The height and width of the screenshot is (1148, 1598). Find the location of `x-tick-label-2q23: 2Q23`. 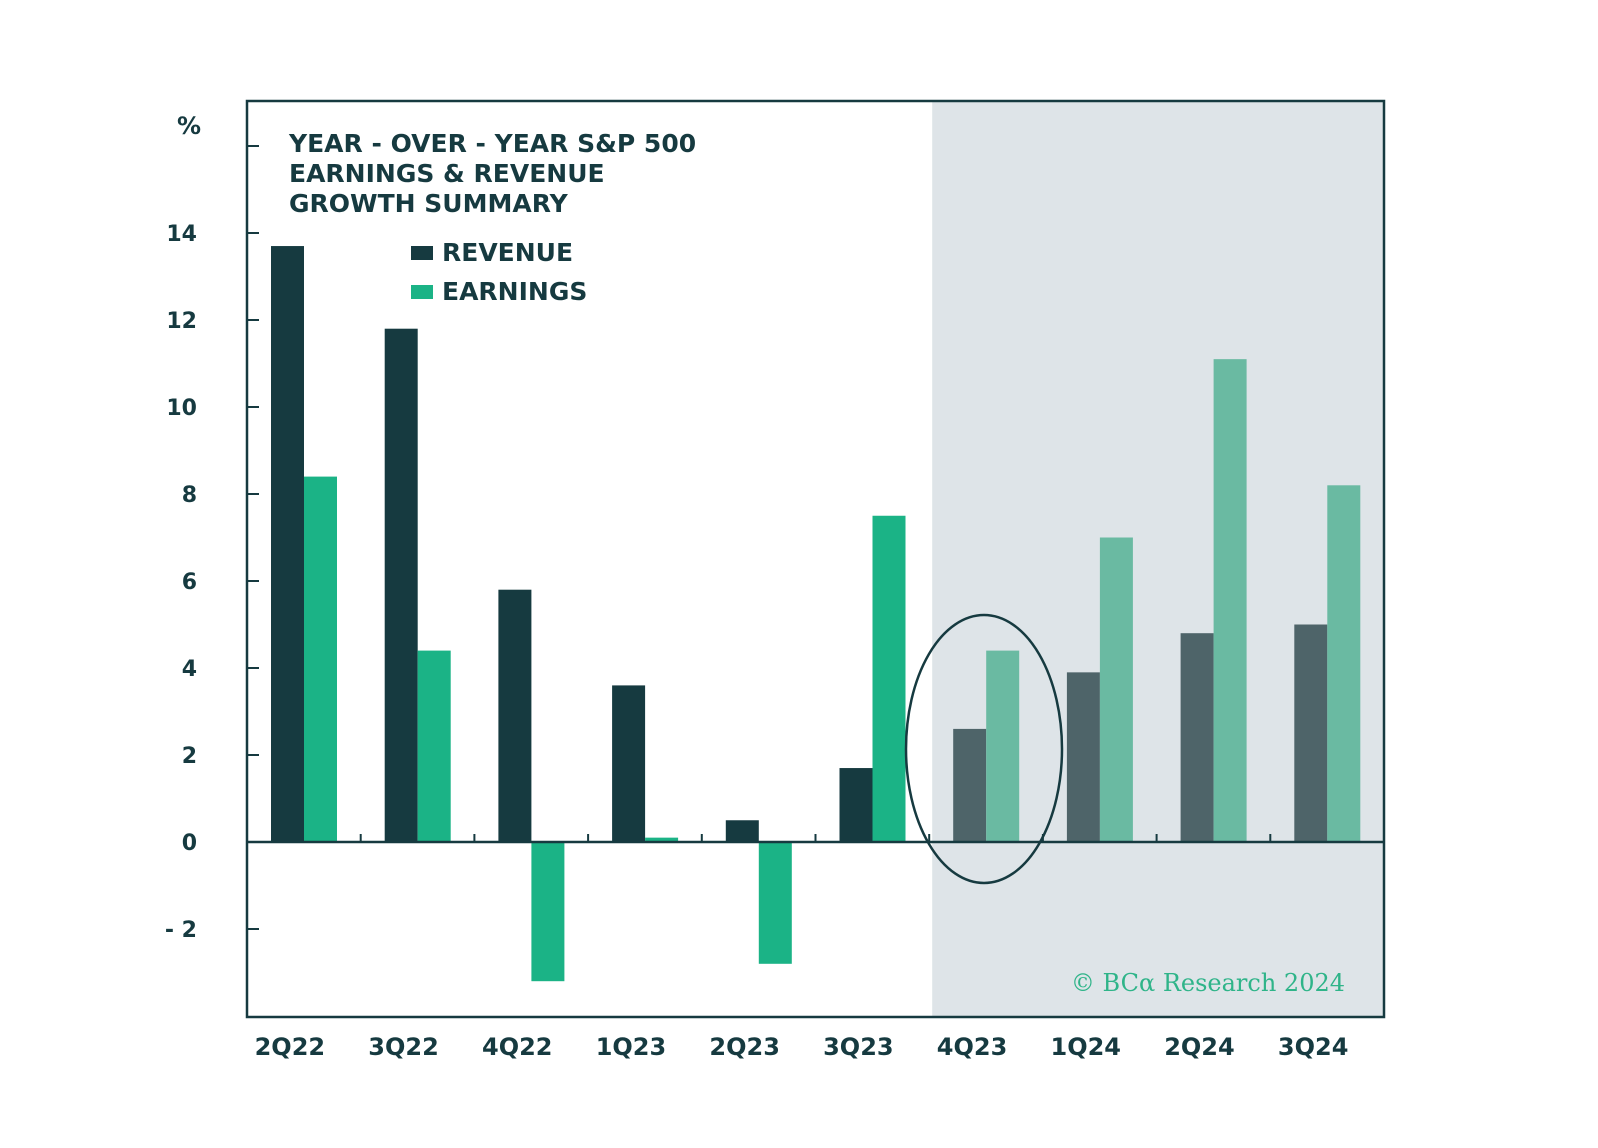

x-tick-label-2q23: 2Q23 is located at coordinates (744, 1047).